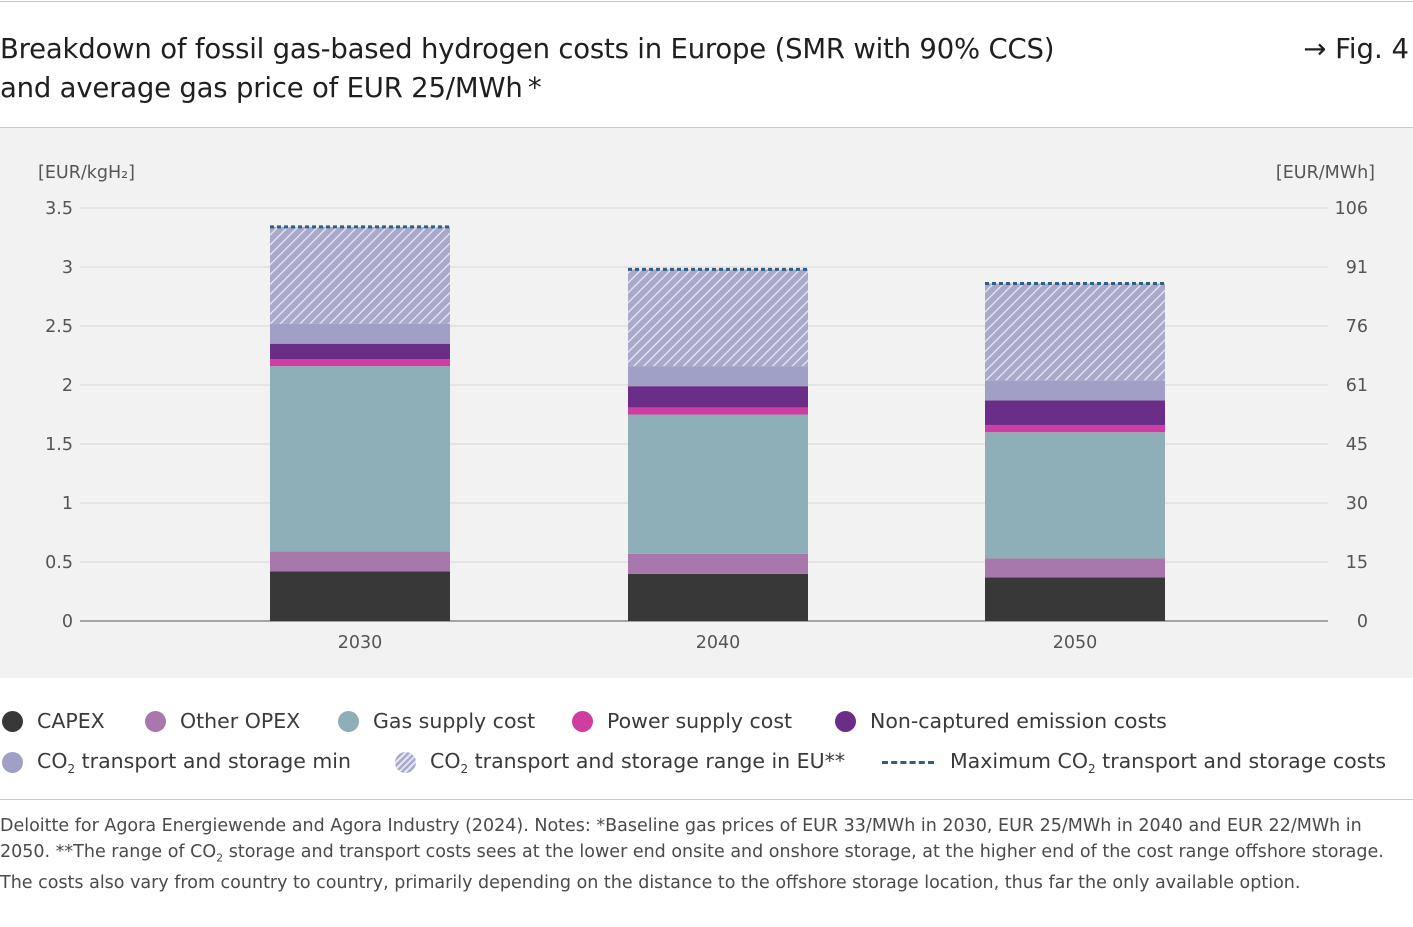  I want to click on non-captured-swatch, so click(845, 721).